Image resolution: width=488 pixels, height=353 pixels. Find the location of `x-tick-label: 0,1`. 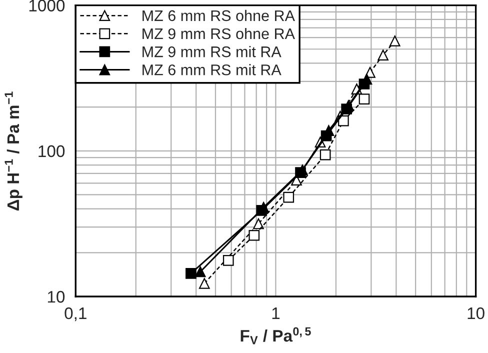

x-tick-label: 0,1 is located at coordinates (75, 314).